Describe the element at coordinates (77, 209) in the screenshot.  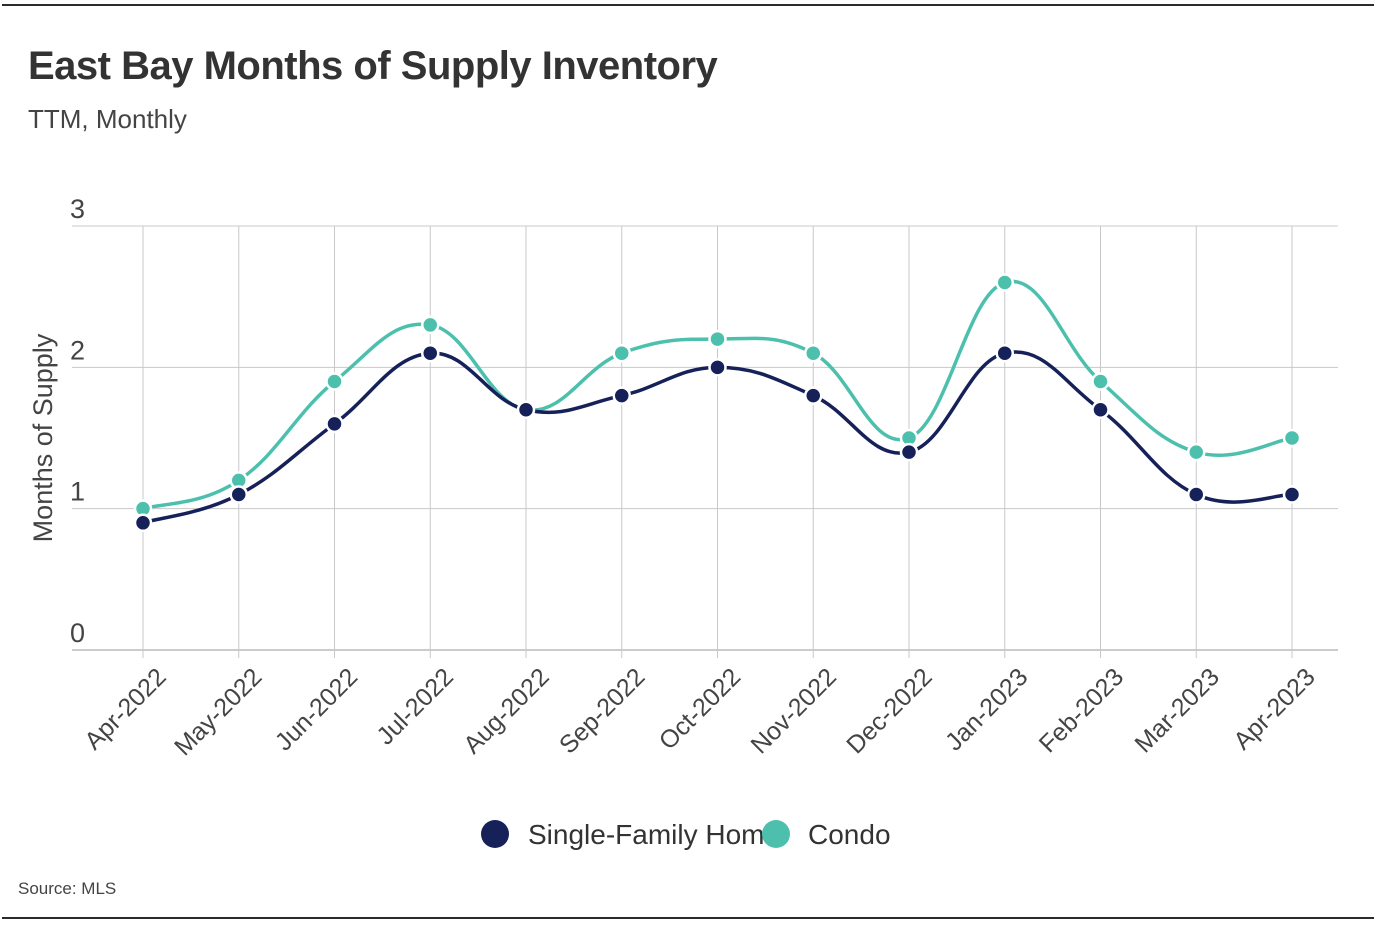
I see `y-tick-label: 3` at that location.